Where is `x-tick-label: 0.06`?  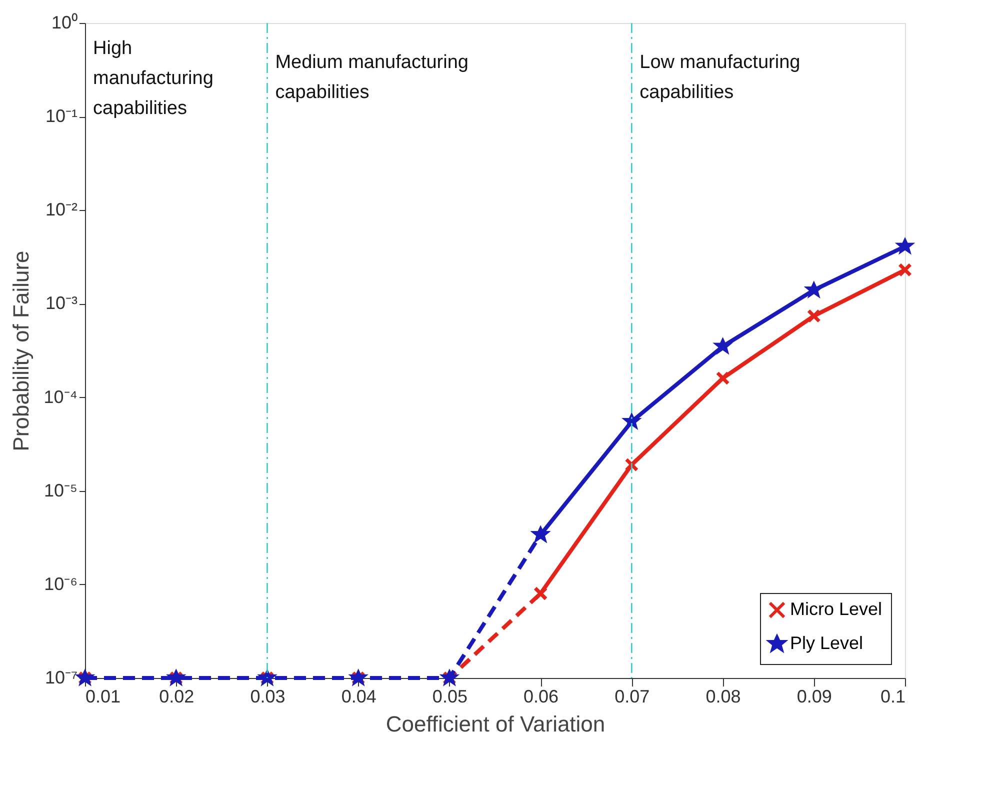 x-tick-label: 0.06 is located at coordinates (541, 696).